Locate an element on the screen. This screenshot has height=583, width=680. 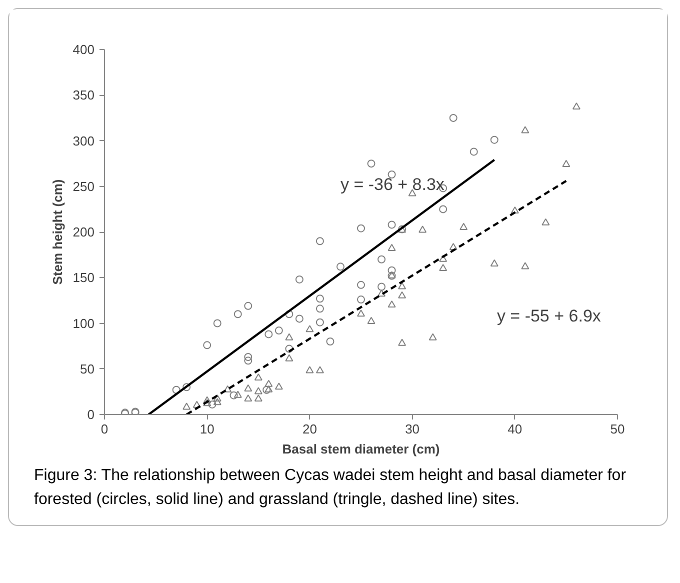
caption: Figure 3: The relationship between Cycas wadei stem height and basal diameter for forested (circles, solid line) and grassland (tringle, dashed line) sites. is located at coordinates (331, 488).